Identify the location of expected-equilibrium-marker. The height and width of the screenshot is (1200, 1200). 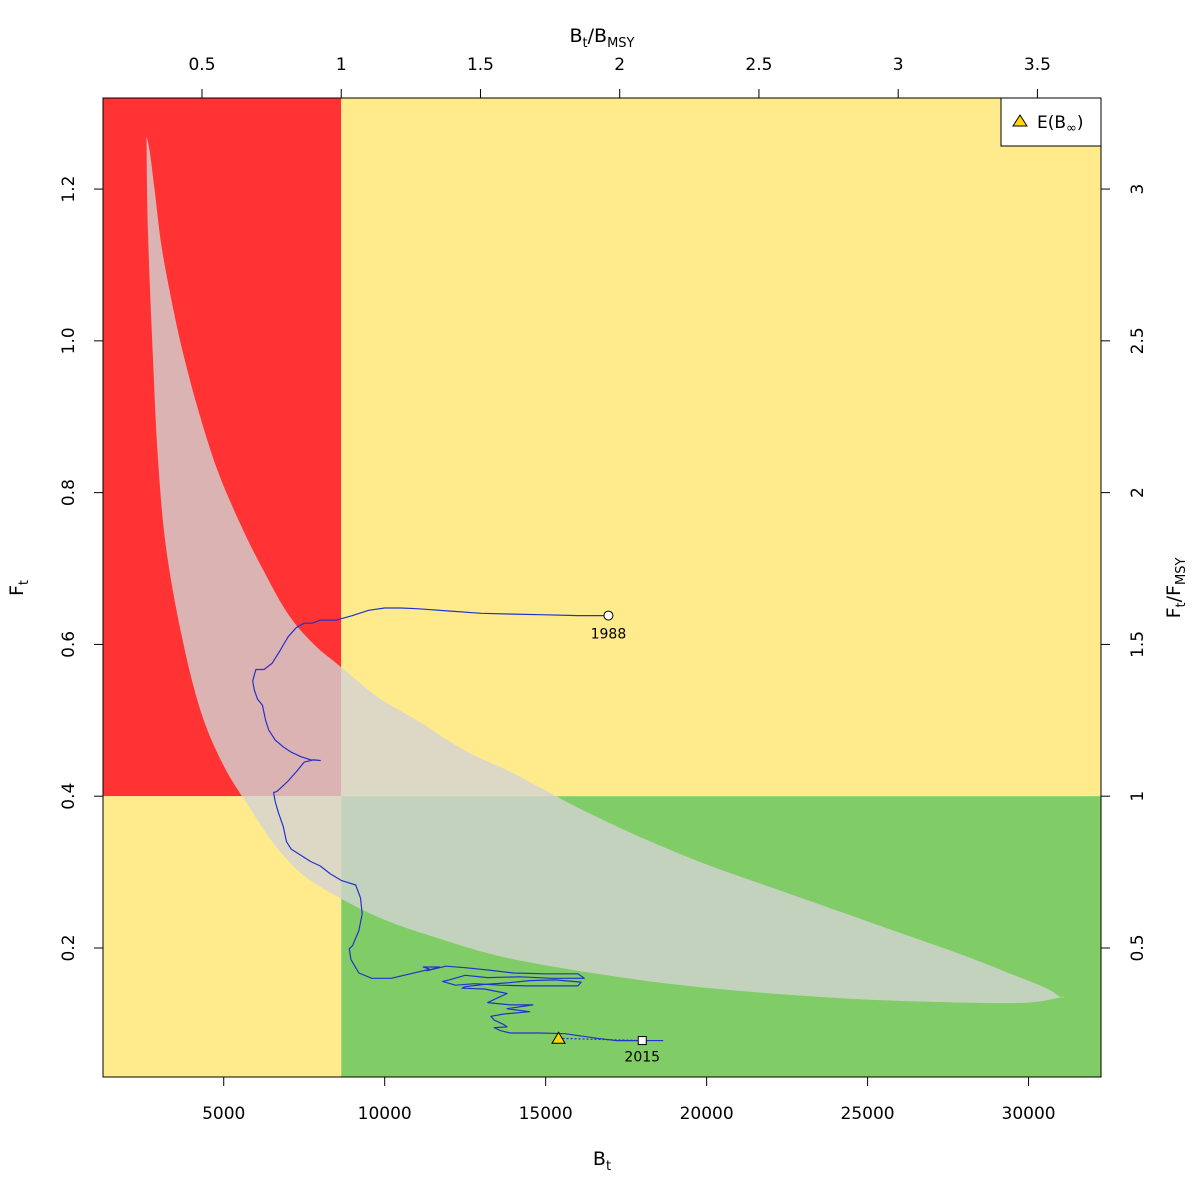
(558, 1037).